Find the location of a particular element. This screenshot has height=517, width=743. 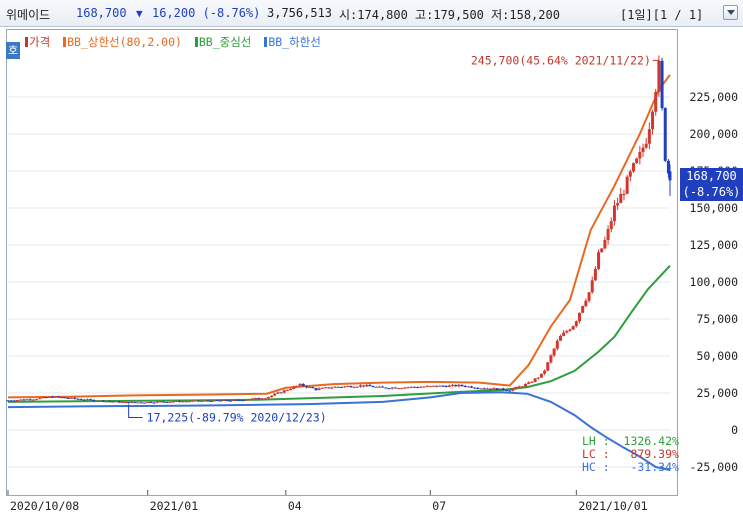

chevron-down-icon is located at coordinates (731, 12).